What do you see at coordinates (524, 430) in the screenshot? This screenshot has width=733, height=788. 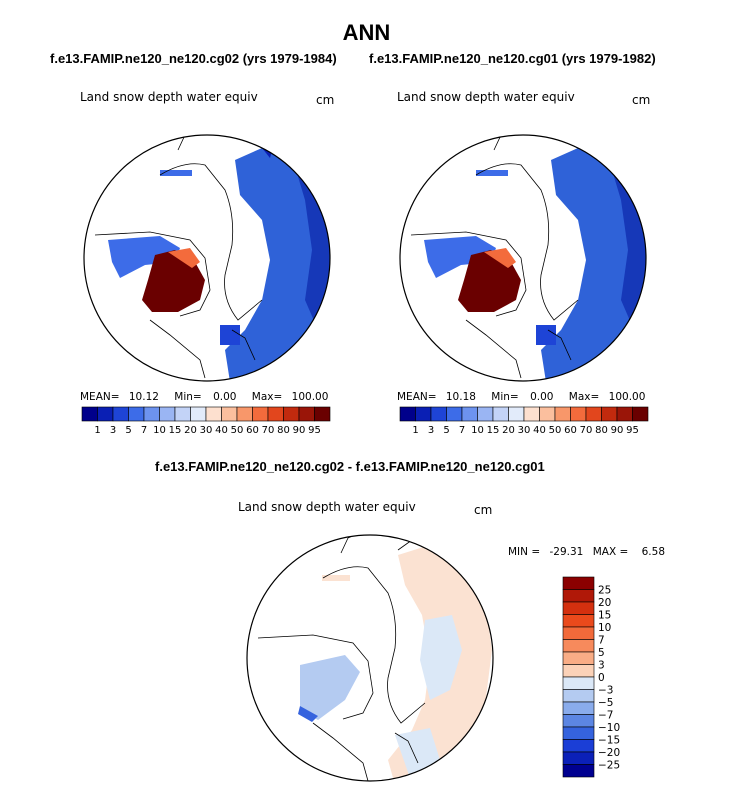 I see `colorbar-tick-label: 30` at bounding box center [524, 430].